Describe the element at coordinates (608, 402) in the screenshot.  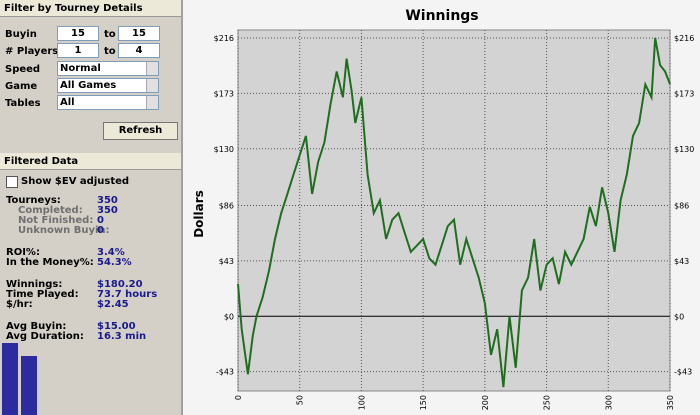
I see `x-tick-label: 300` at that location.